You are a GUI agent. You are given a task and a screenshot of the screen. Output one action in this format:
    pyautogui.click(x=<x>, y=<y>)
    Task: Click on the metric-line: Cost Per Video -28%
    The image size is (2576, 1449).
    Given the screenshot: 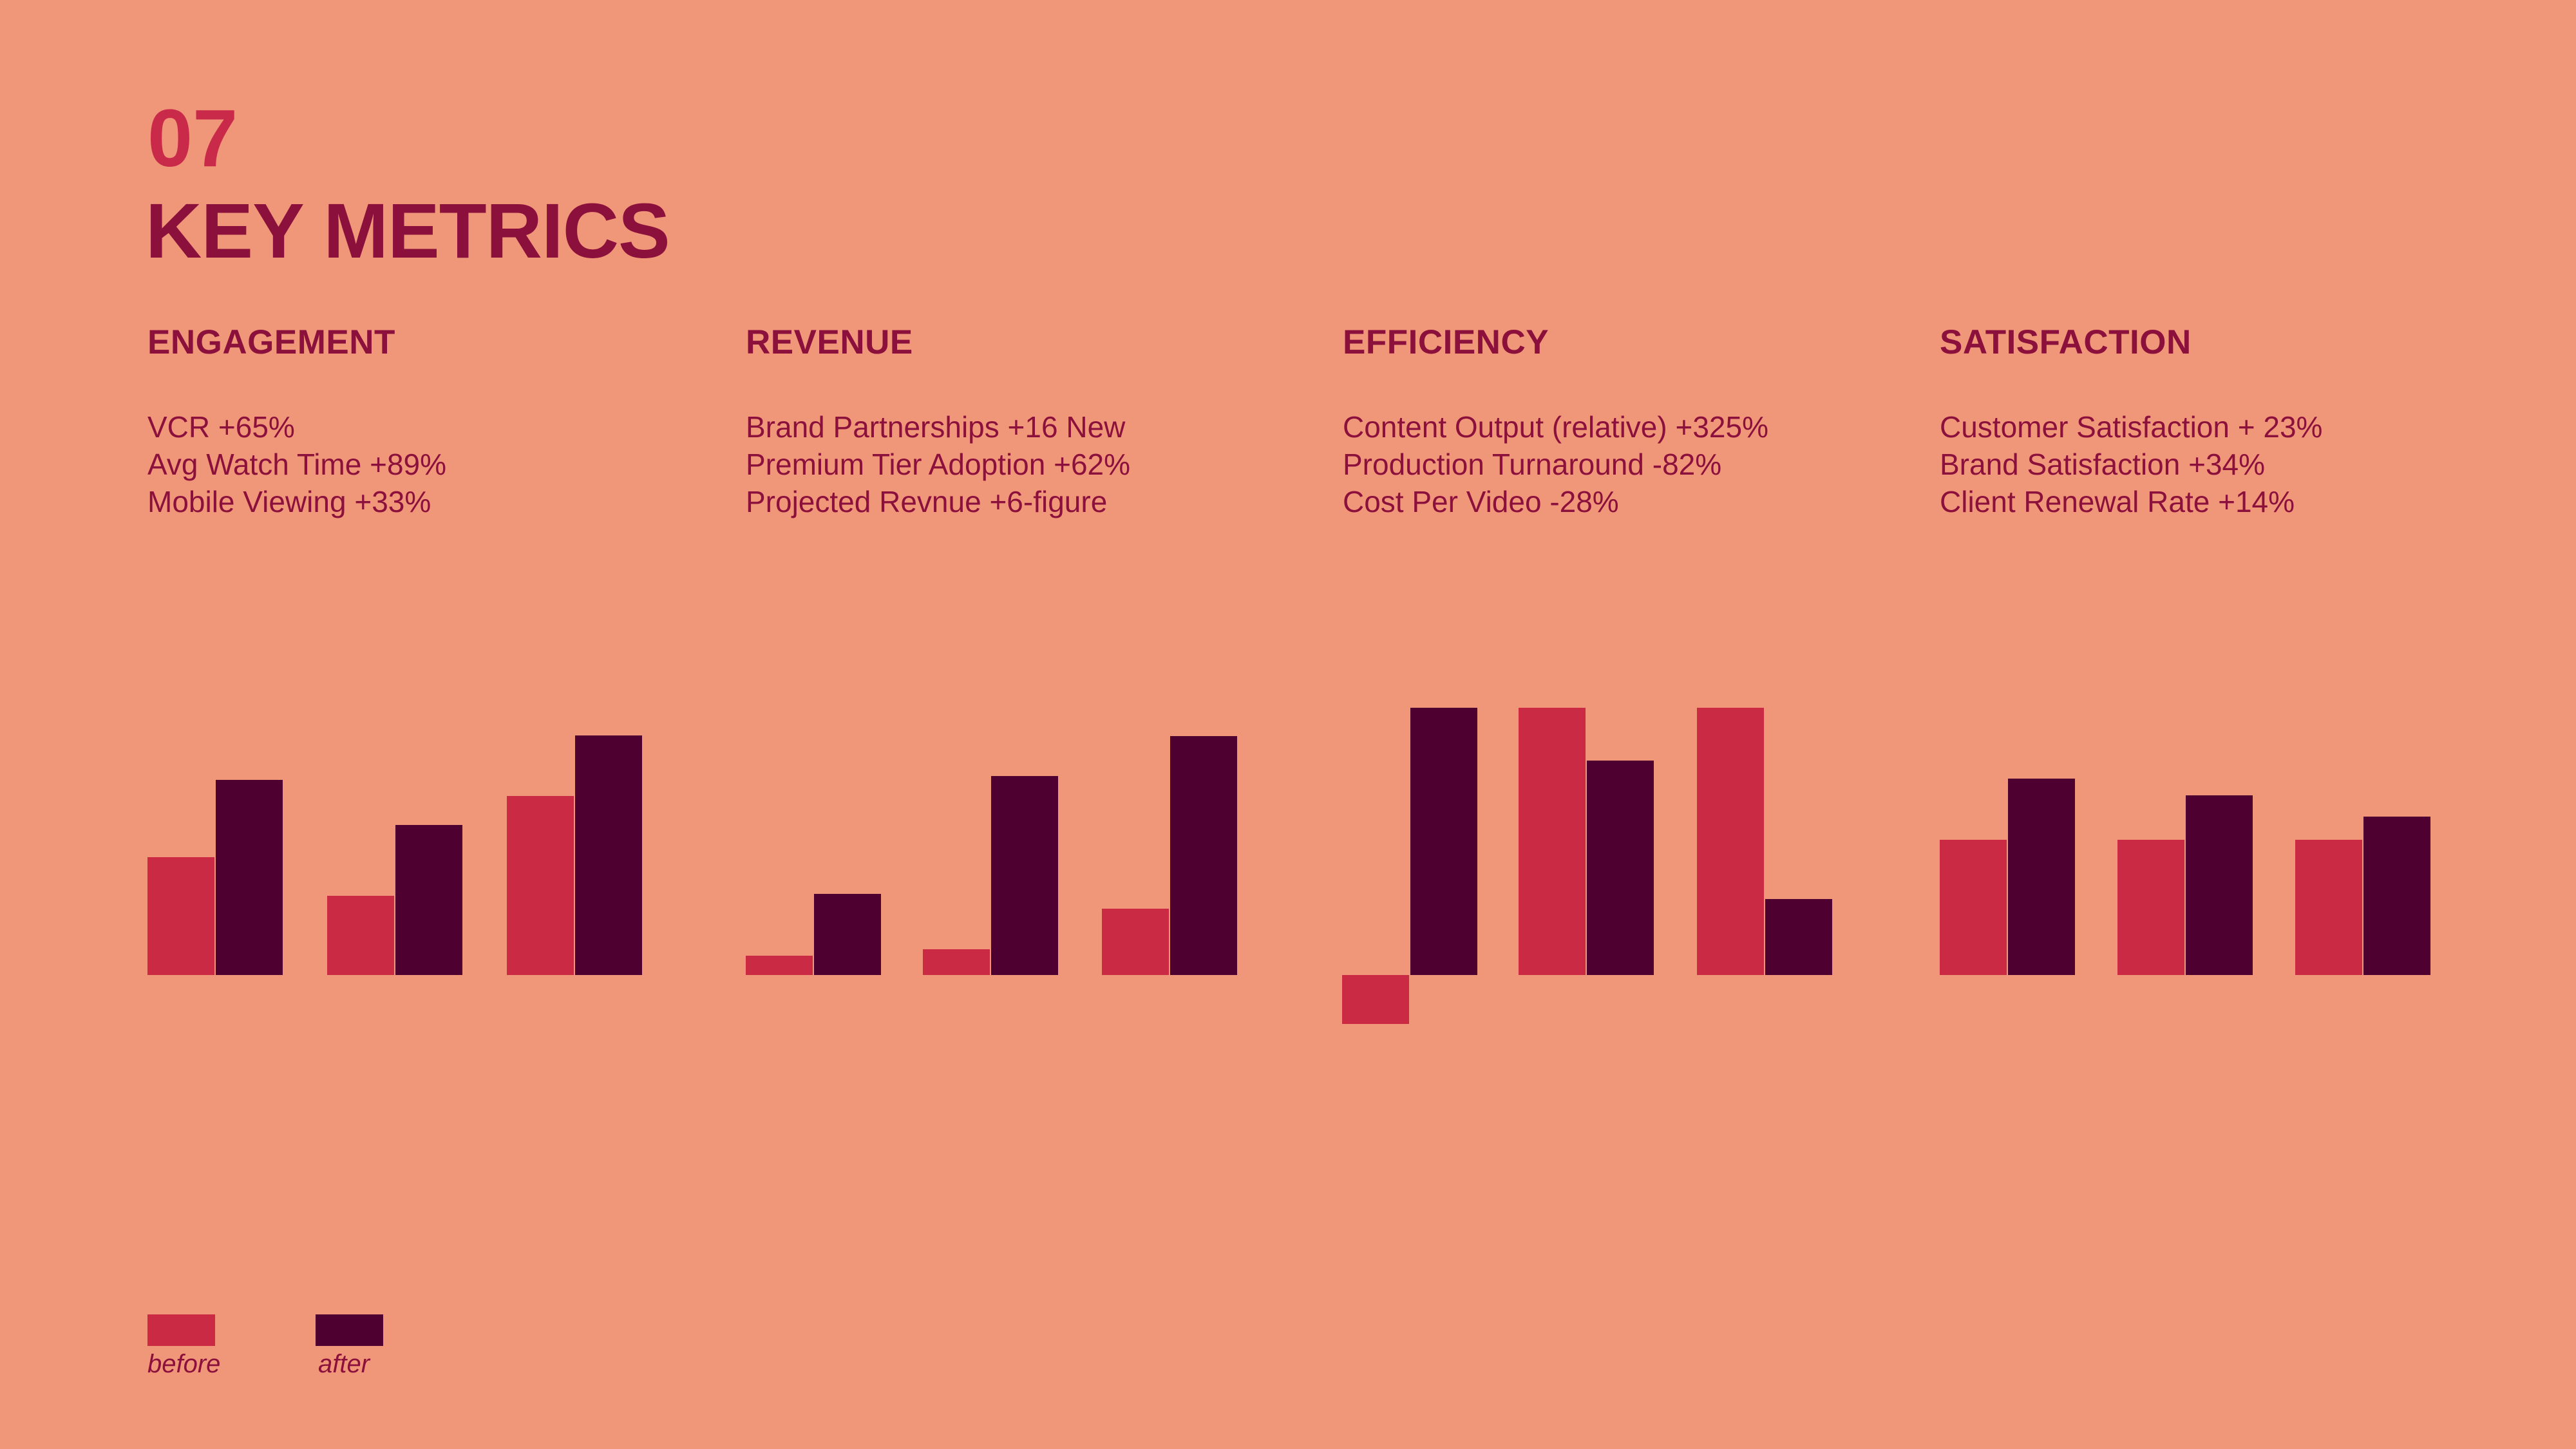 What is the action you would take?
    pyautogui.click(x=1481, y=501)
    